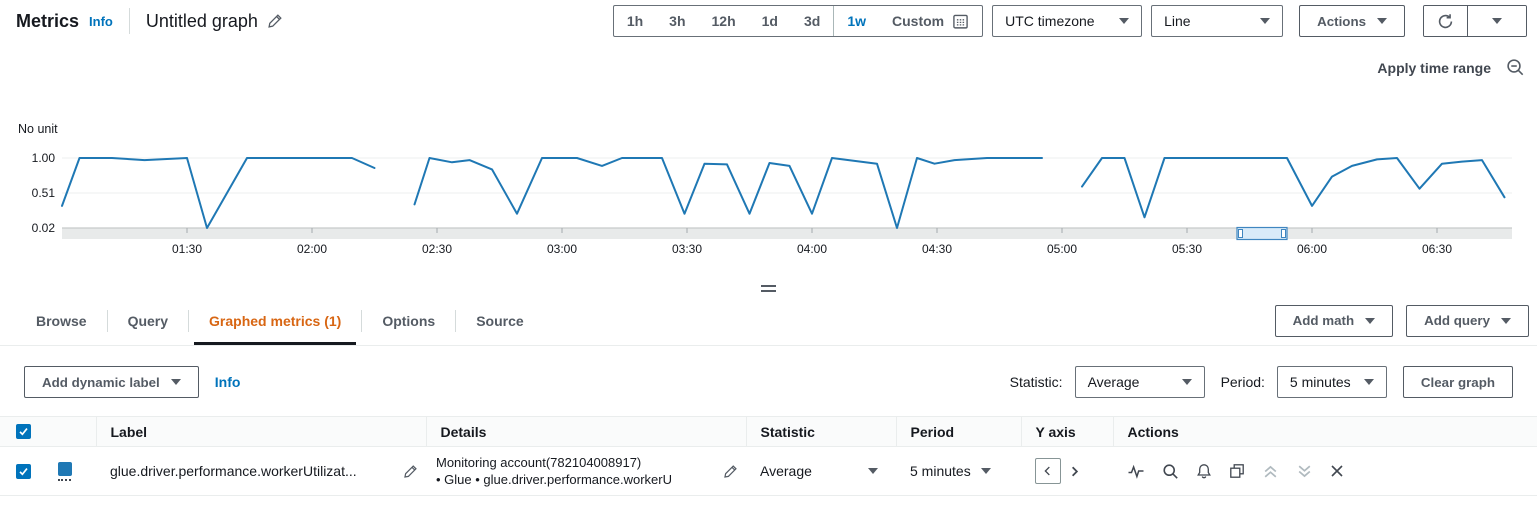  Describe the element at coordinates (1270, 471) in the screenshot. I see `chevron-double-up-icon` at that location.